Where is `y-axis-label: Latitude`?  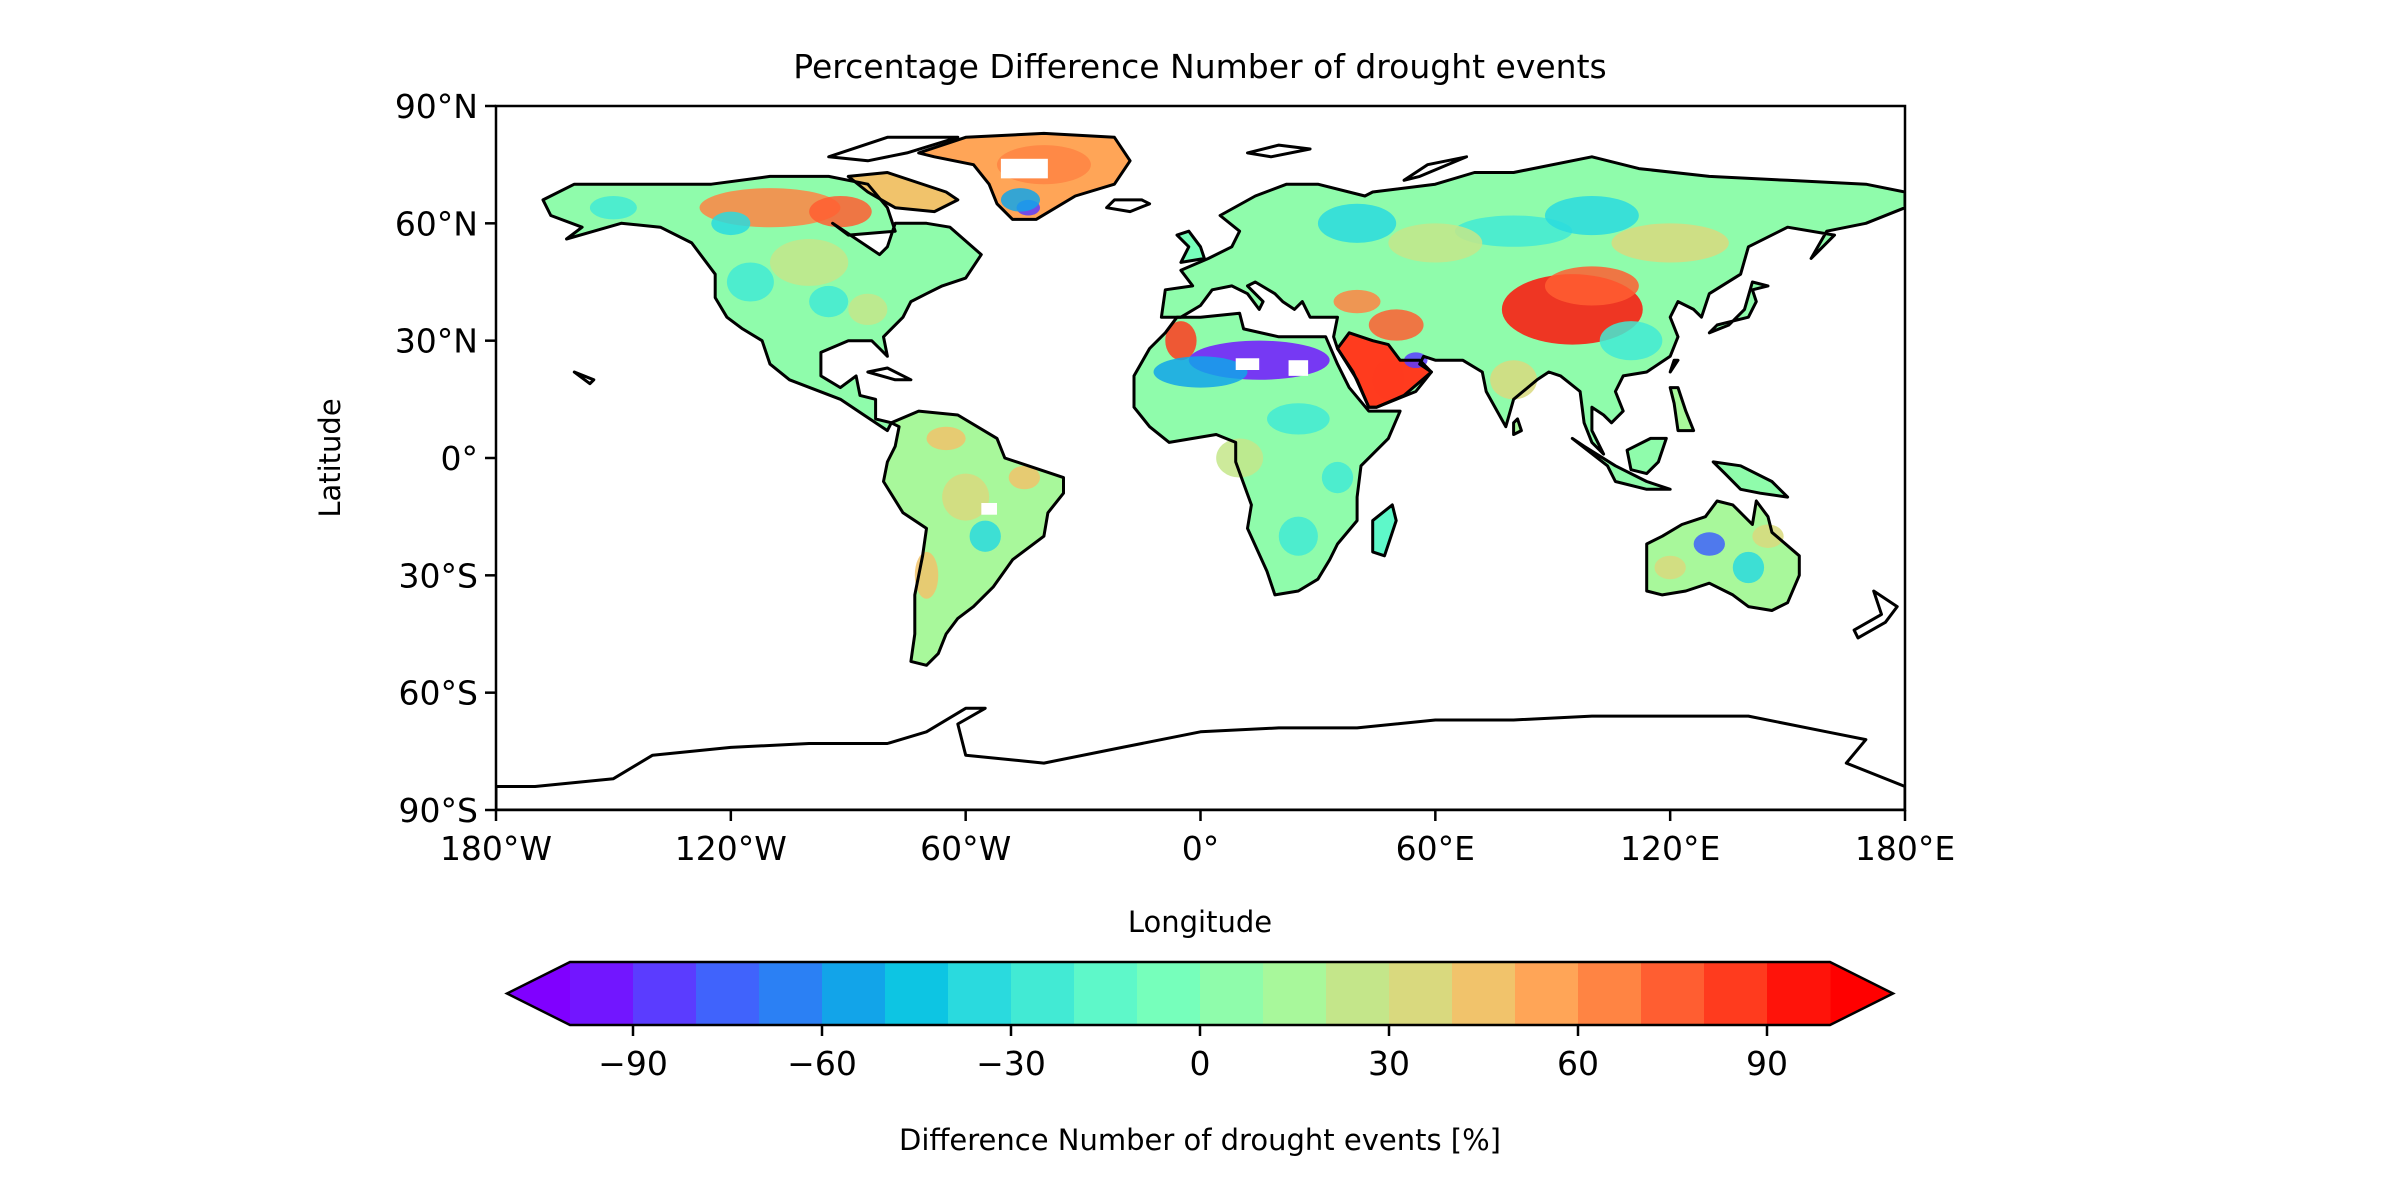
y-axis-label: Latitude is located at coordinates (330, 457).